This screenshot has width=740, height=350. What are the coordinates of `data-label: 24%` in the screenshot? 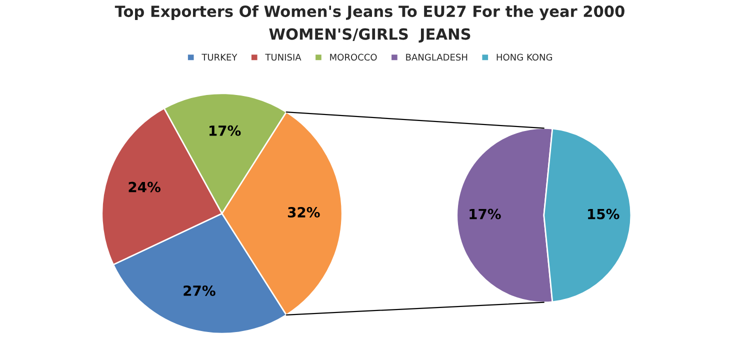 It's located at (144, 187).